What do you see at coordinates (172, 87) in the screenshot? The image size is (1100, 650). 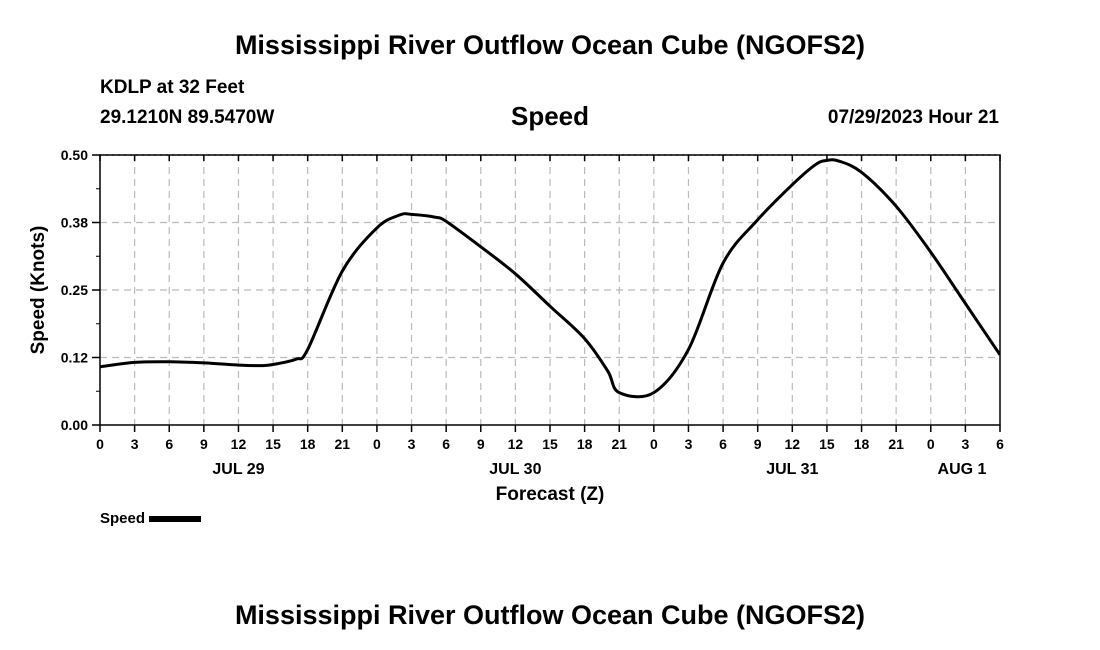 I see `station-label: KDLP at 32 Feet` at bounding box center [172, 87].